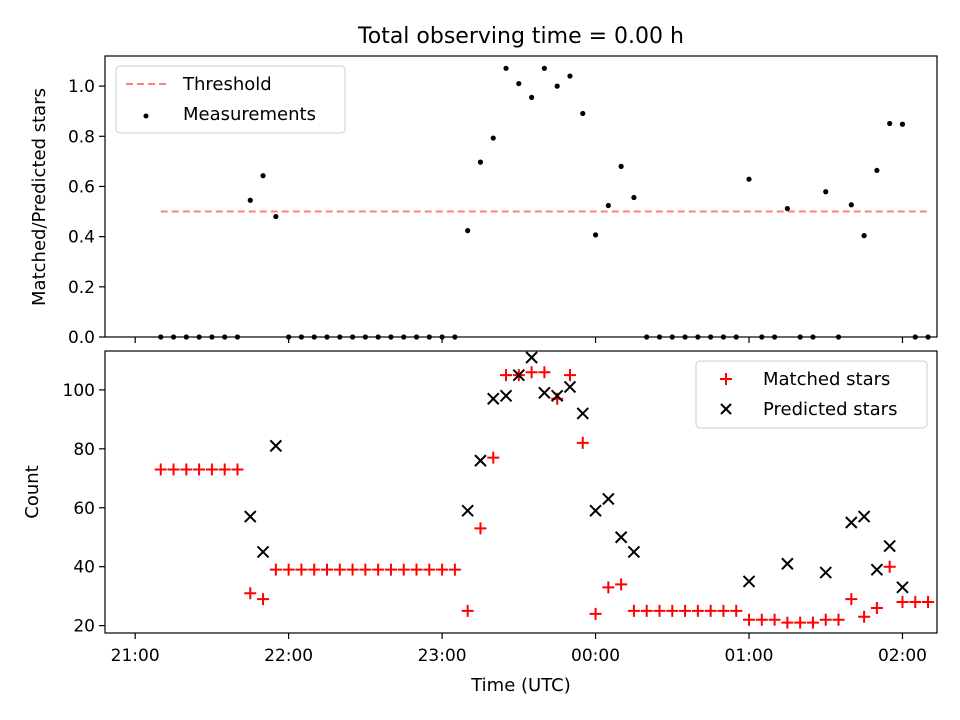  Describe the element at coordinates (84, 627) in the screenshot. I see `bottom-ytick-label: 20` at that location.